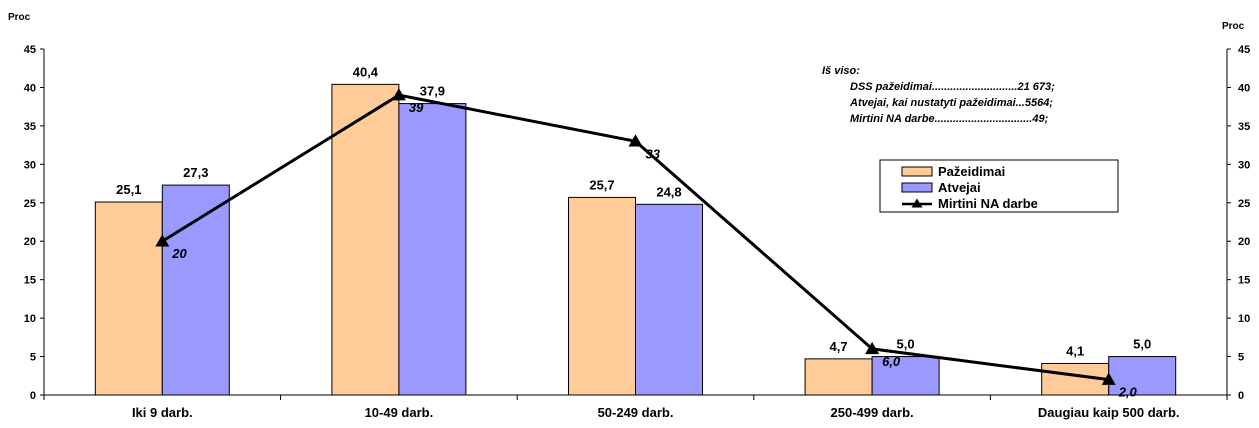  What do you see at coordinates (1244, 127) in the screenshot?
I see `y-tick-label-right: 35` at bounding box center [1244, 127].